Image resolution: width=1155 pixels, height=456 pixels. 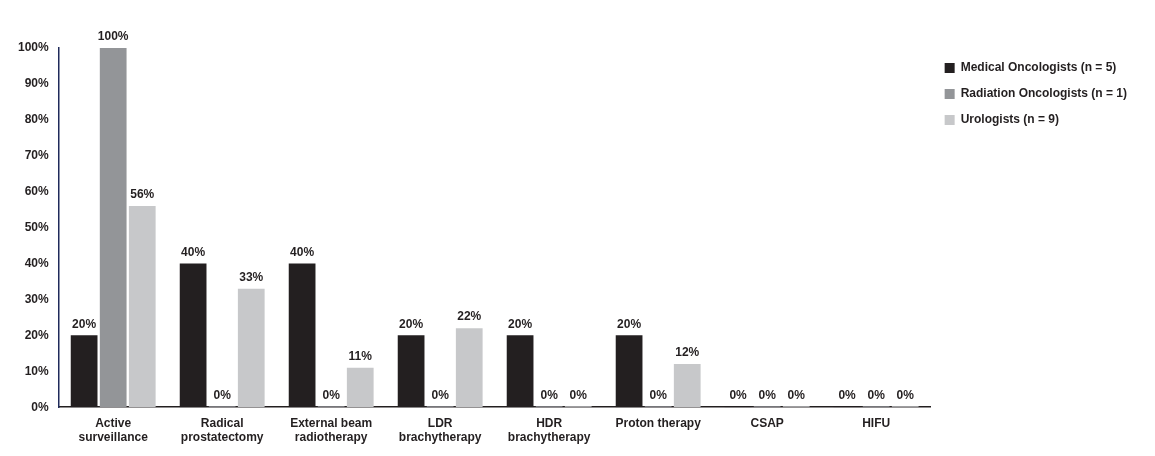 I want to click on y-tick-label: 60%, so click(x=37, y=190).